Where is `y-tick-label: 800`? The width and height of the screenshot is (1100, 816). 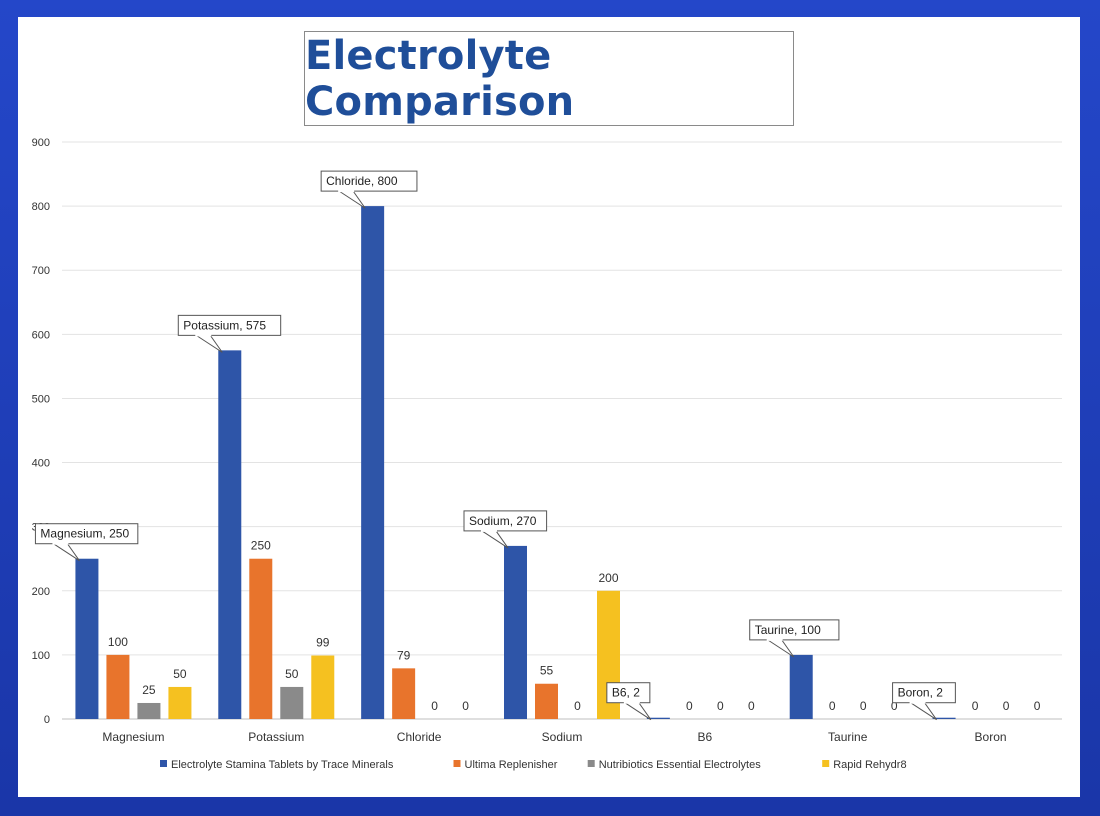 y-tick-label: 800 is located at coordinates (41, 207).